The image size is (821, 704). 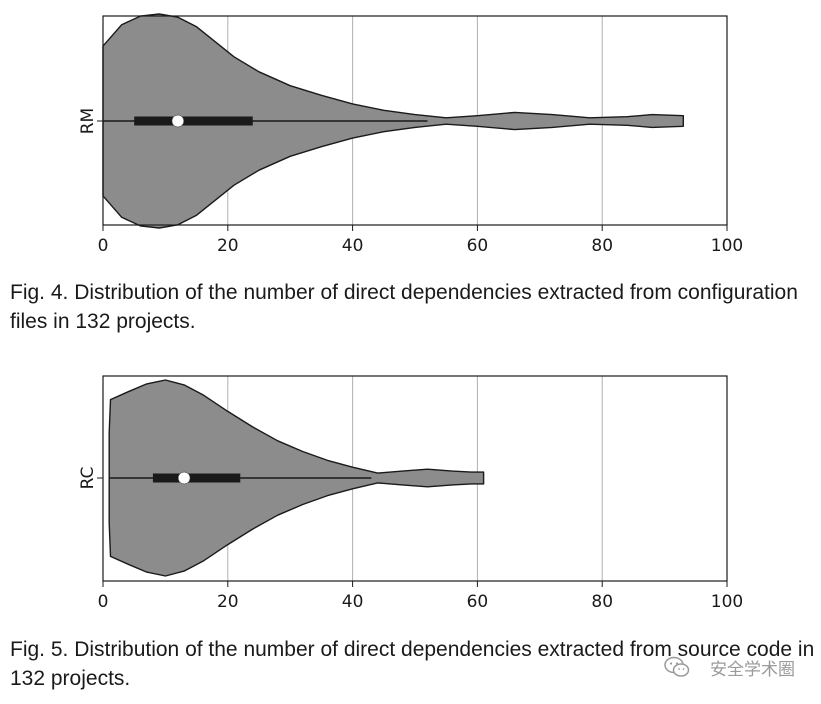 What do you see at coordinates (88, 478) in the screenshot?
I see `y-category-label: RC` at bounding box center [88, 478].